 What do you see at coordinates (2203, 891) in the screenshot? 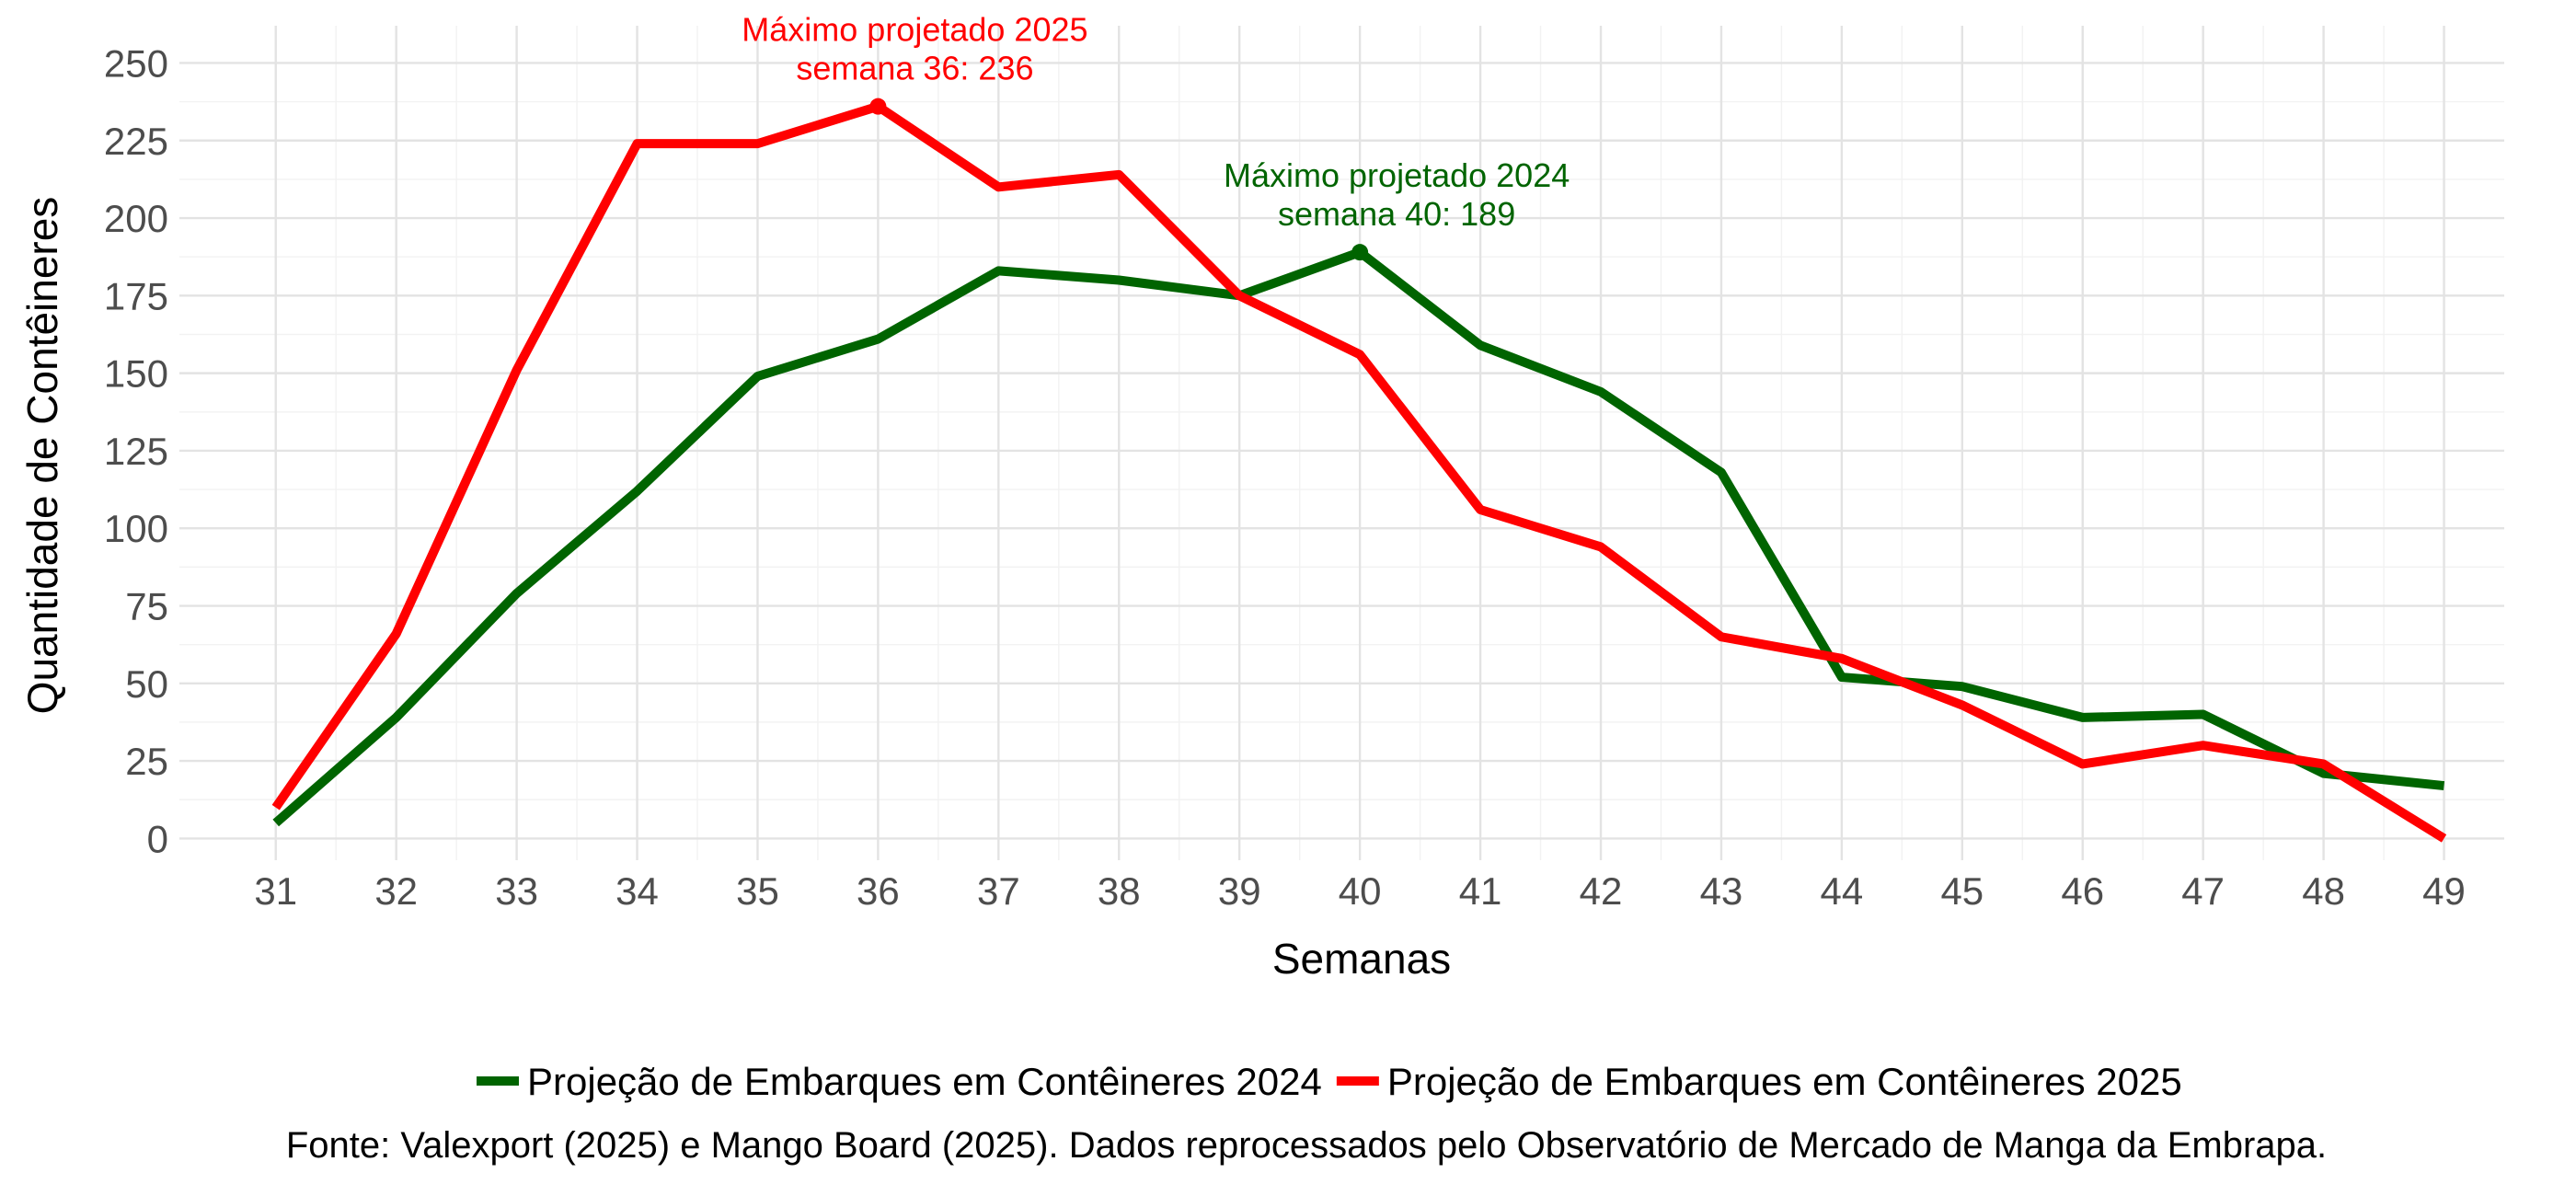
I see `x-tick-label: 47` at bounding box center [2203, 891].